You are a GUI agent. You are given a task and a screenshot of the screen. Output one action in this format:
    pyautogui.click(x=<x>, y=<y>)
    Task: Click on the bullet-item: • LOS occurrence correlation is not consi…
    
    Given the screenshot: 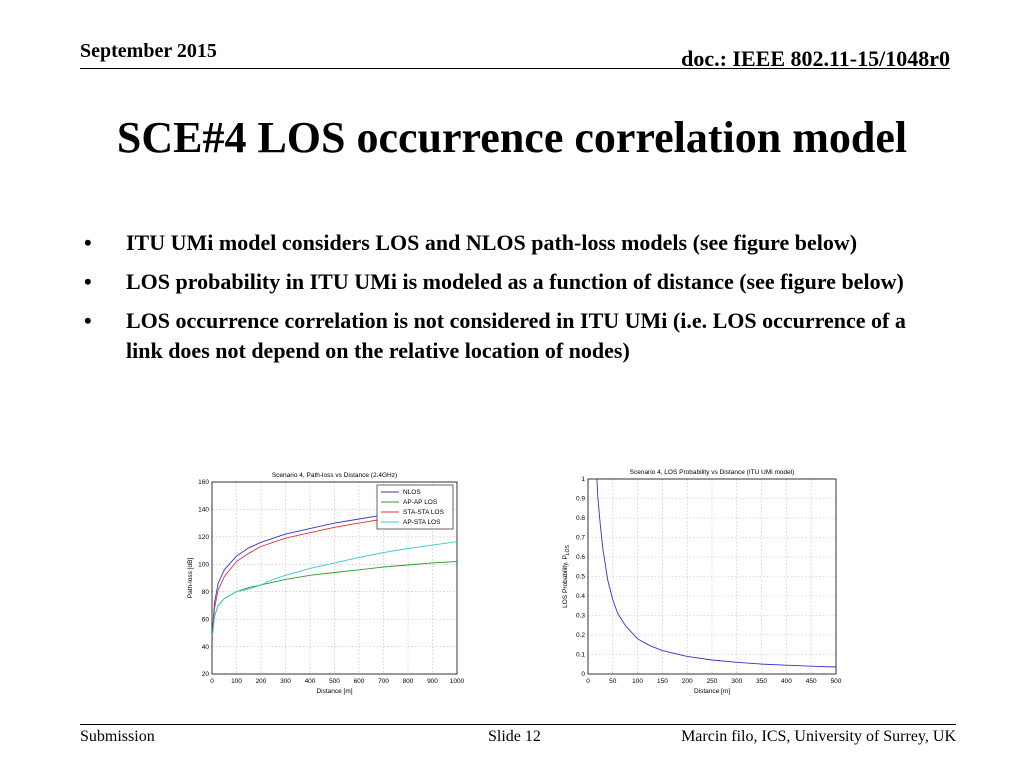 What is the action you would take?
    pyautogui.click(x=497, y=336)
    